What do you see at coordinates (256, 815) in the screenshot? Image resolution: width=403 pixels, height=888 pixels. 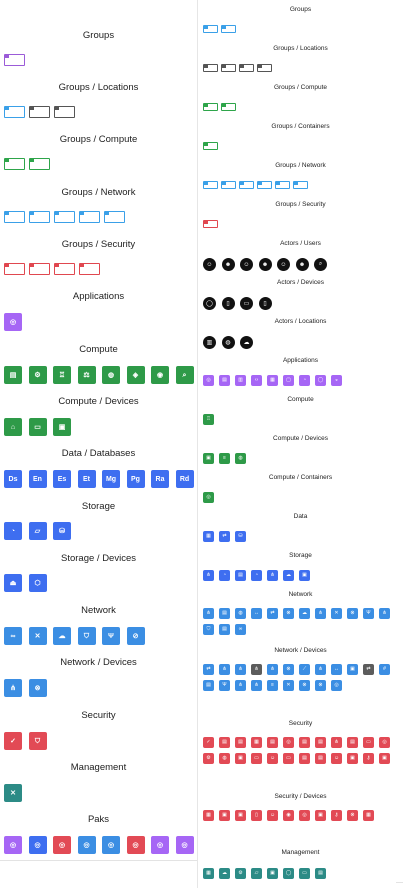 I see `shape-tile: ▯` at bounding box center [256, 815].